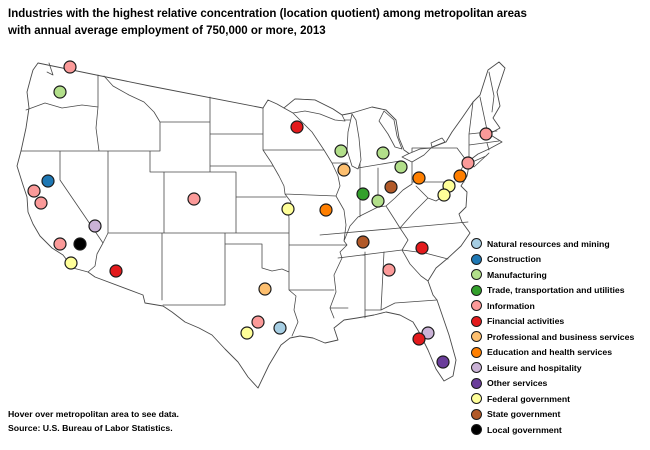  I want to click on legend-item: Financial activities, so click(552, 322).